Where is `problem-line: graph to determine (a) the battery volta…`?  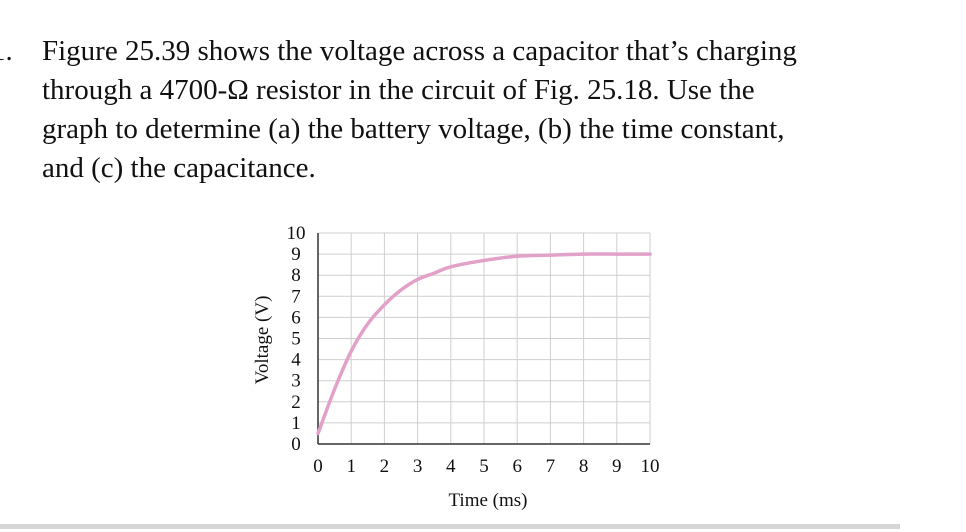 problem-line: graph to determine (a) the battery volta… is located at coordinates (413, 129).